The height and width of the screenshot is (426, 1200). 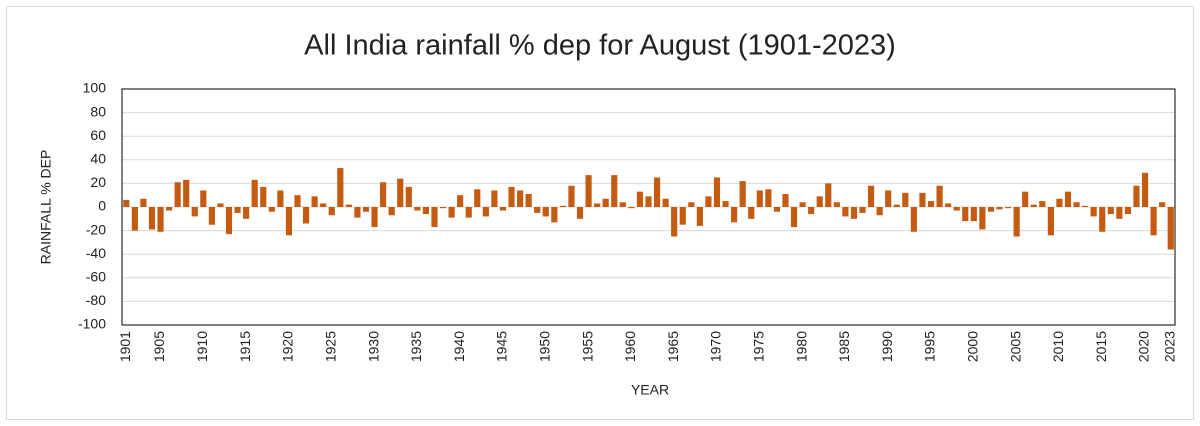 What do you see at coordinates (1101, 346) in the screenshot?
I see `x-tick-label: 2015` at bounding box center [1101, 346].